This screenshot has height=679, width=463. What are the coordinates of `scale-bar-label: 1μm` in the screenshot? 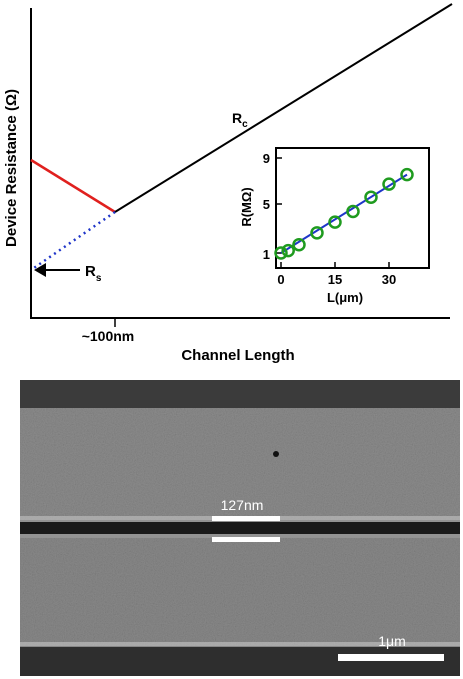 It's located at (392, 641).